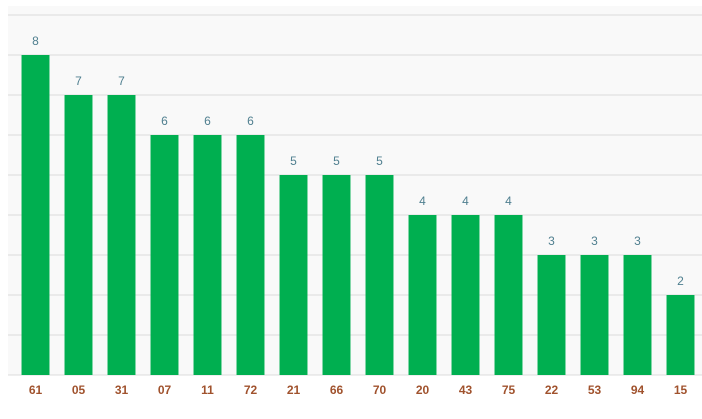 Image resolution: width=702 pixels, height=419 pixels. What do you see at coordinates (681, 390) in the screenshot?
I see `x-tick-label: 15` at bounding box center [681, 390].